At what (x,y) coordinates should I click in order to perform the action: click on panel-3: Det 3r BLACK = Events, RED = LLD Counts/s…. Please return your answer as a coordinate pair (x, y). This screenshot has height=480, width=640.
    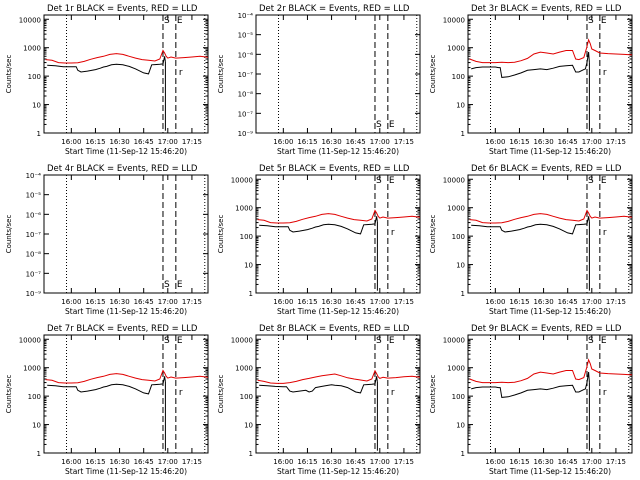
    Looking at the image, I should click on (531, 80).